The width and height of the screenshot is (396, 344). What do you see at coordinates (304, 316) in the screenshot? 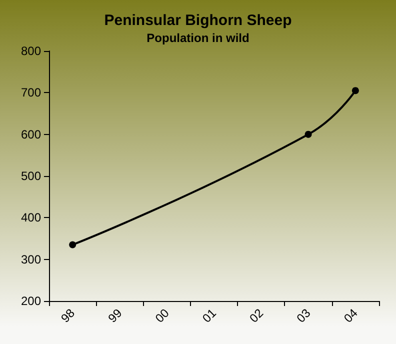
I see `x-tick-label: 03` at bounding box center [304, 316].